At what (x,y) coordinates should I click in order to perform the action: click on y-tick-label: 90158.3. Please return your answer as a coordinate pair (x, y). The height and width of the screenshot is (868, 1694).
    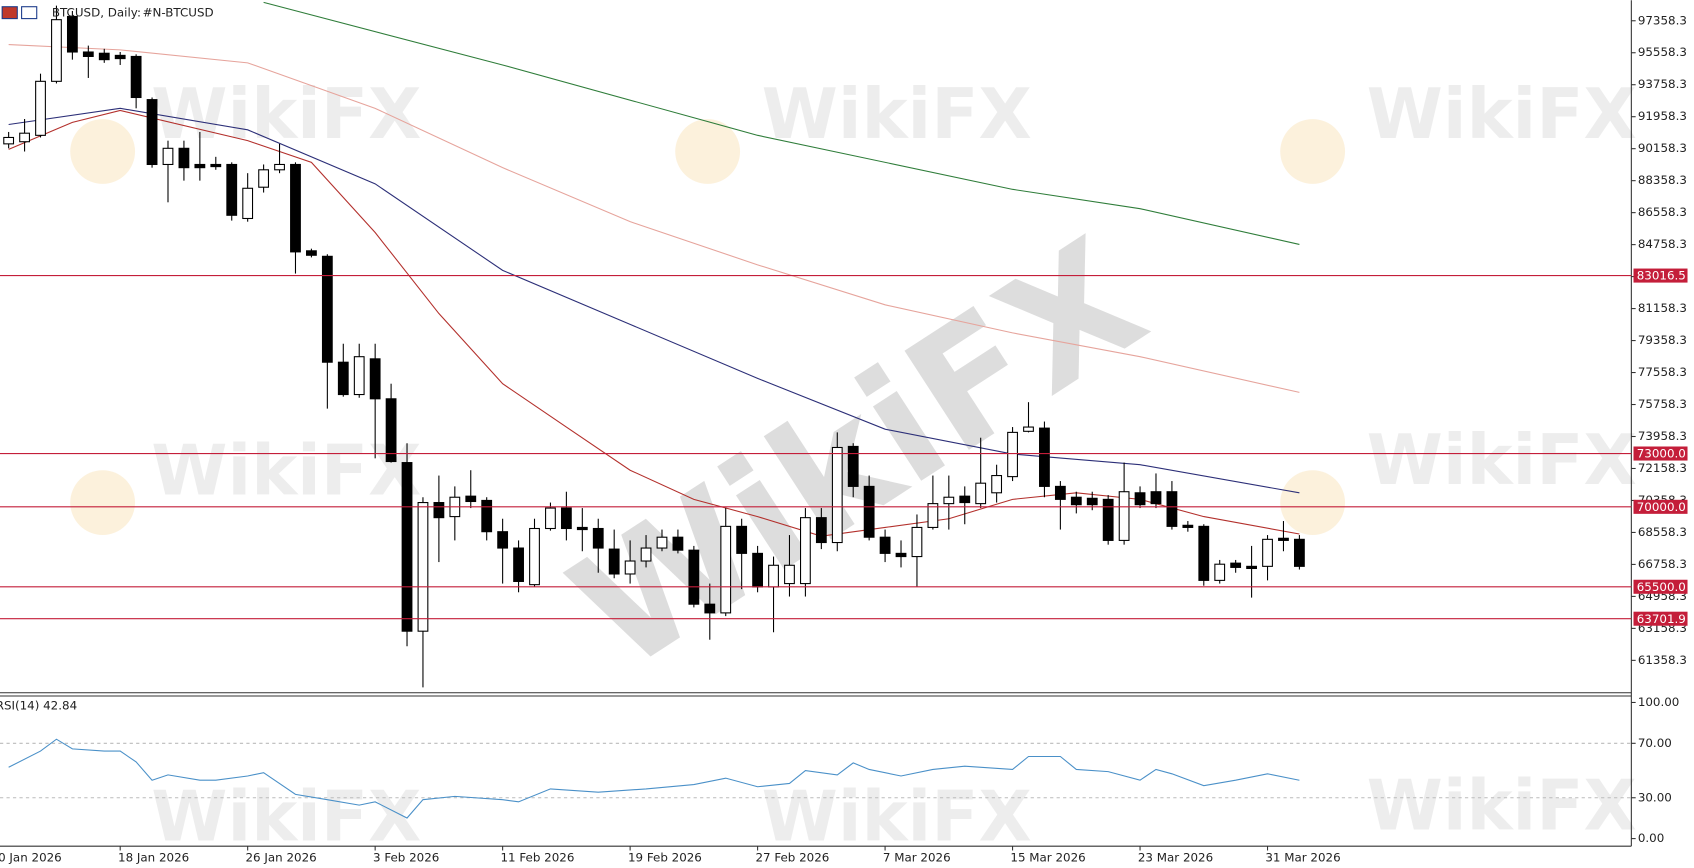
    Looking at the image, I should click on (1662, 148).